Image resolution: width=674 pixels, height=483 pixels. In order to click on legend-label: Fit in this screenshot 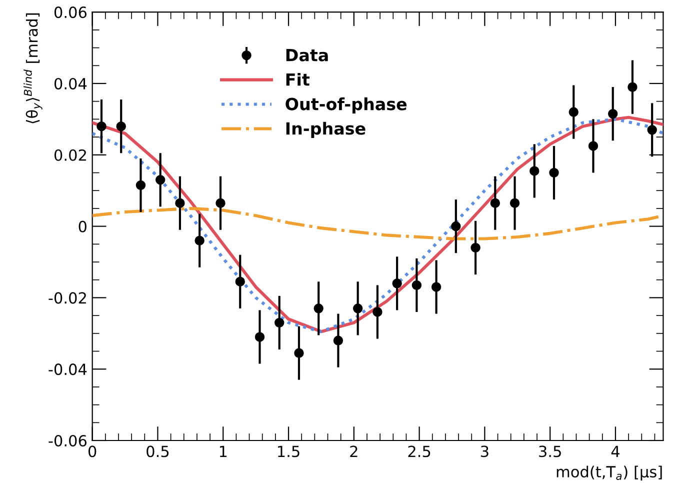, I will do `click(298, 79)`.